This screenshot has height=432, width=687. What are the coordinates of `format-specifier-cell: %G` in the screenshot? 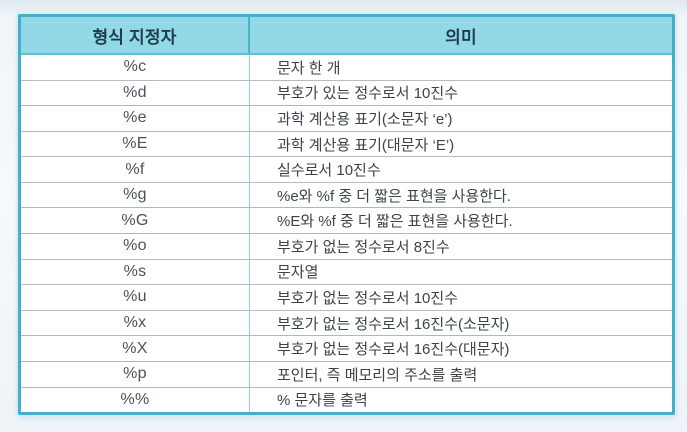 It's located at (135, 221).